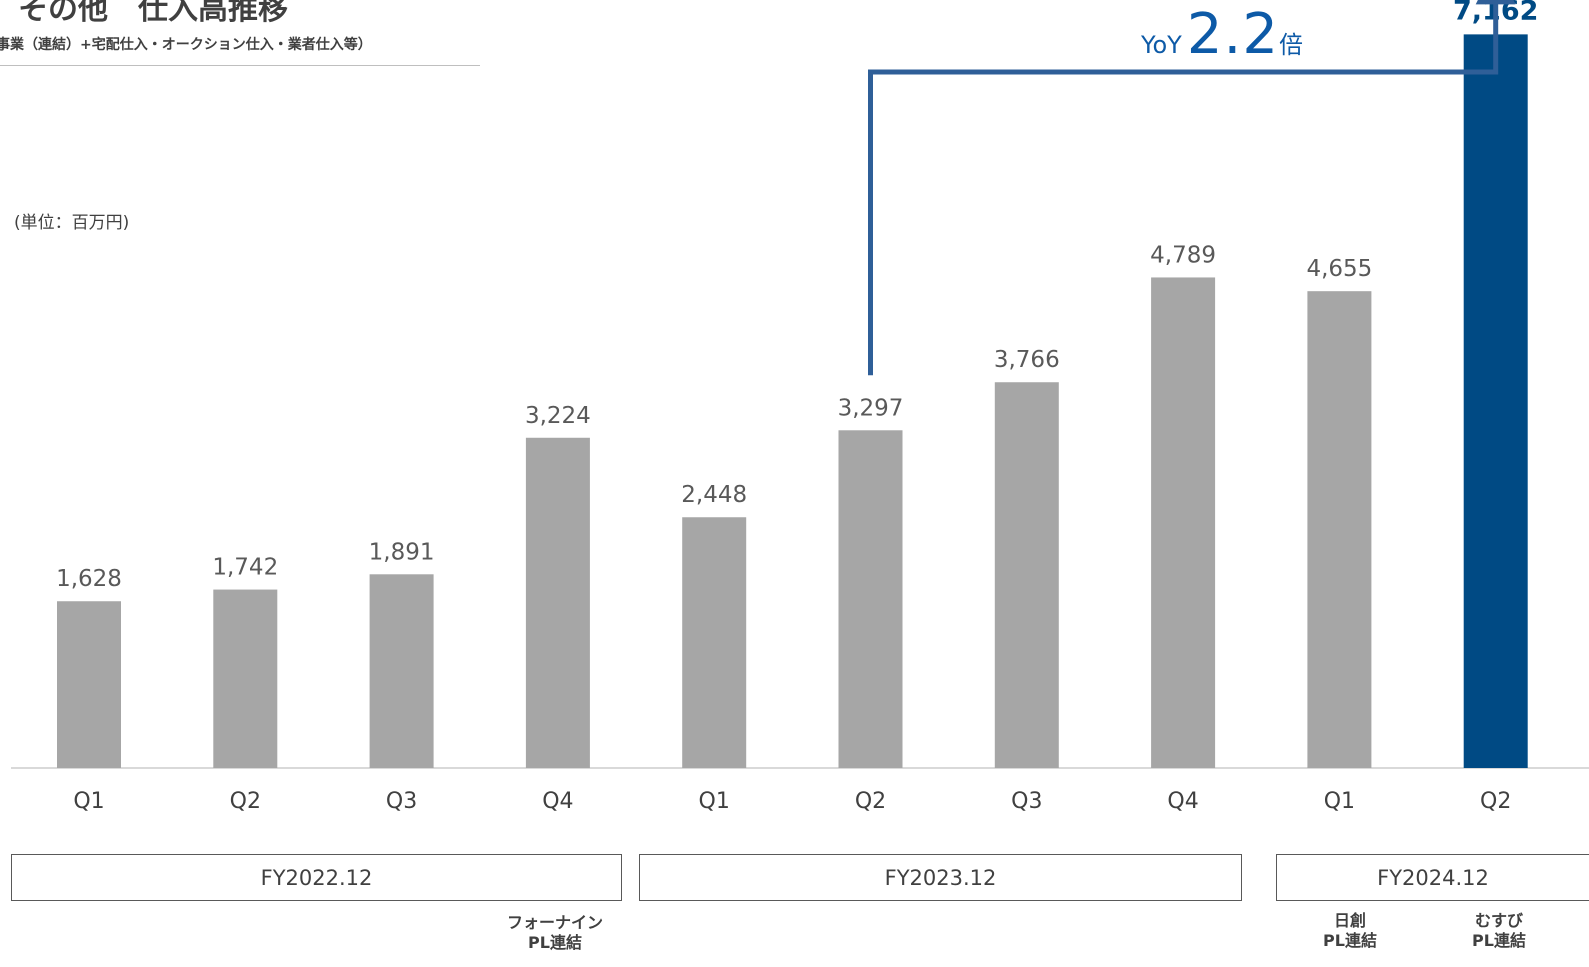 This screenshot has width=1589, height=967. I want to click on fiscal-year-fy2022: FY2022.12, so click(316, 877).